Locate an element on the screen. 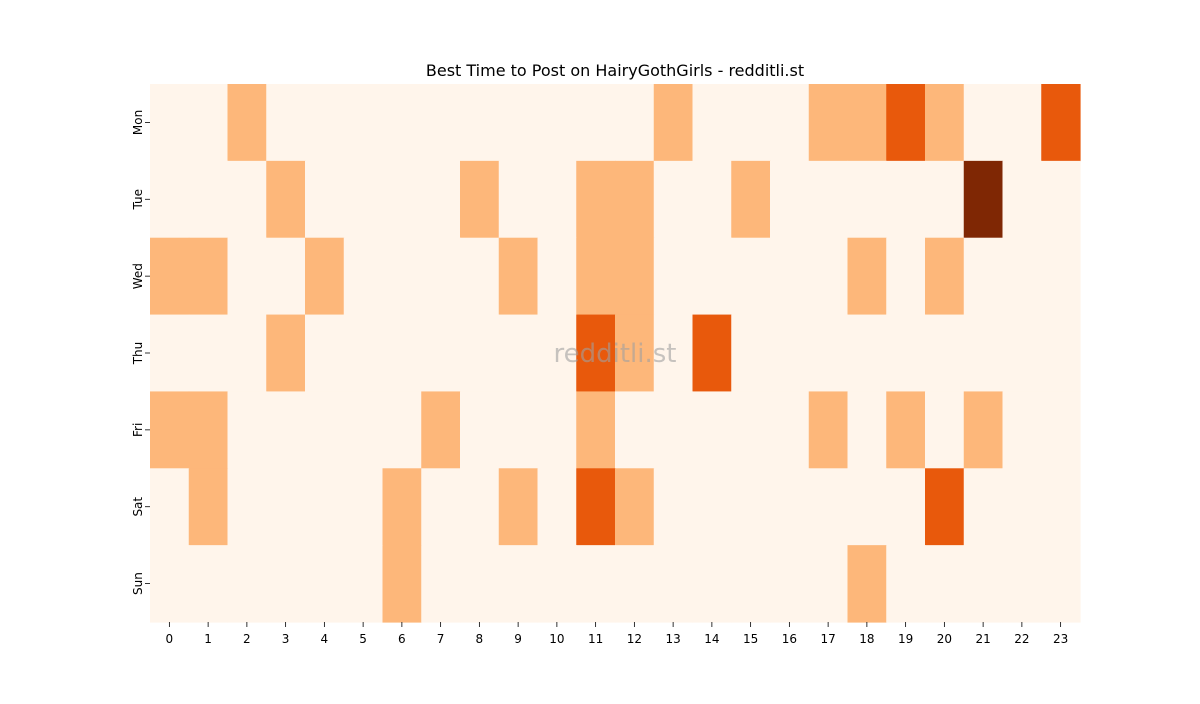  x-tick-label: 0 is located at coordinates (170, 639).